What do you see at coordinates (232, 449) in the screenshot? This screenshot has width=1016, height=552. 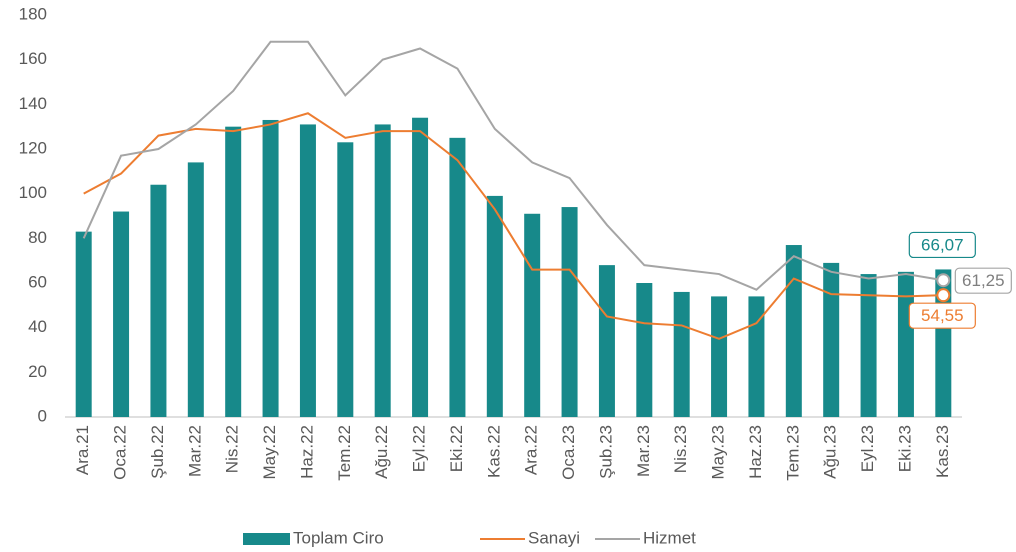 I see `x-tick-label: Nis.22` at bounding box center [232, 449].